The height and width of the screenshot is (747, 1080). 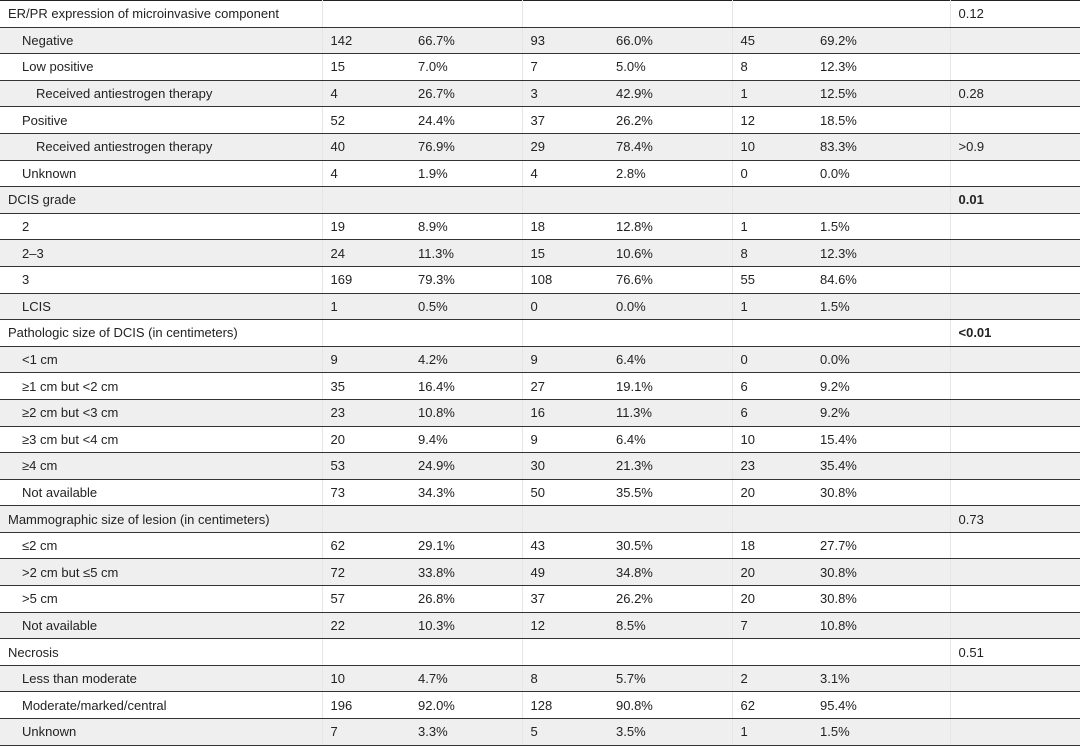 What do you see at coordinates (466, 626) in the screenshot?
I see `percent-cell: 10.3%` at bounding box center [466, 626].